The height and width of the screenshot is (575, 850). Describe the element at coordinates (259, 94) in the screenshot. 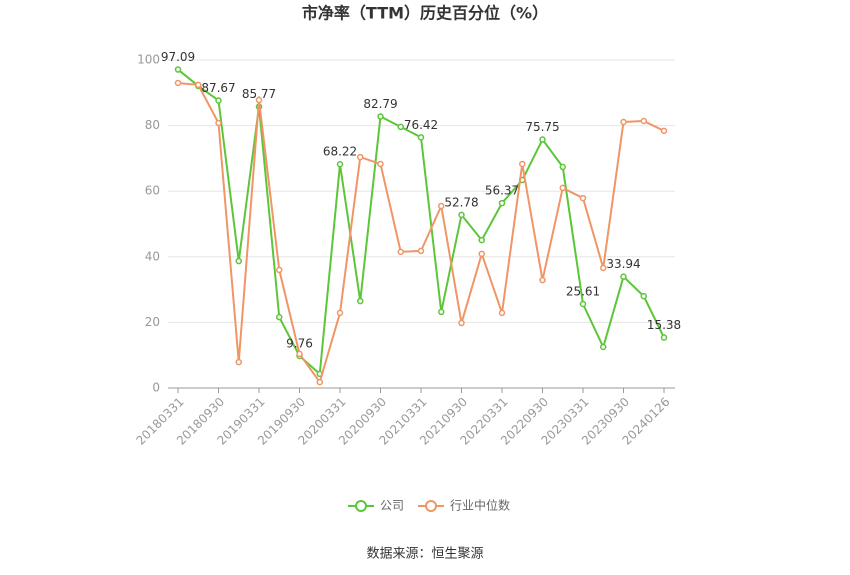

I see `data-label: 85.77` at that location.